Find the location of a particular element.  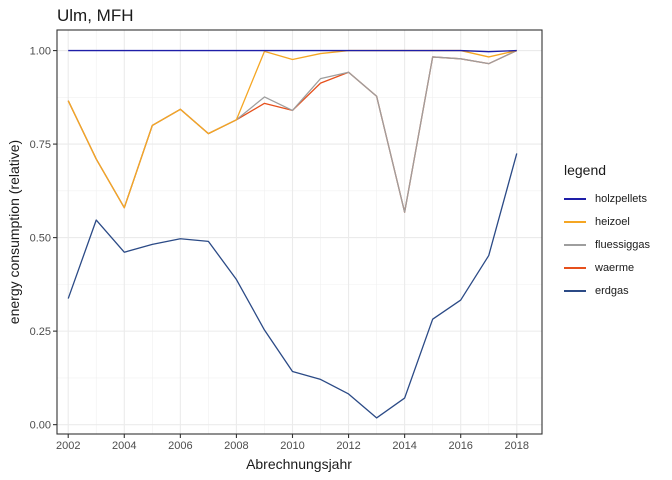

x-tick-label: 2008 is located at coordinates (236, 446).